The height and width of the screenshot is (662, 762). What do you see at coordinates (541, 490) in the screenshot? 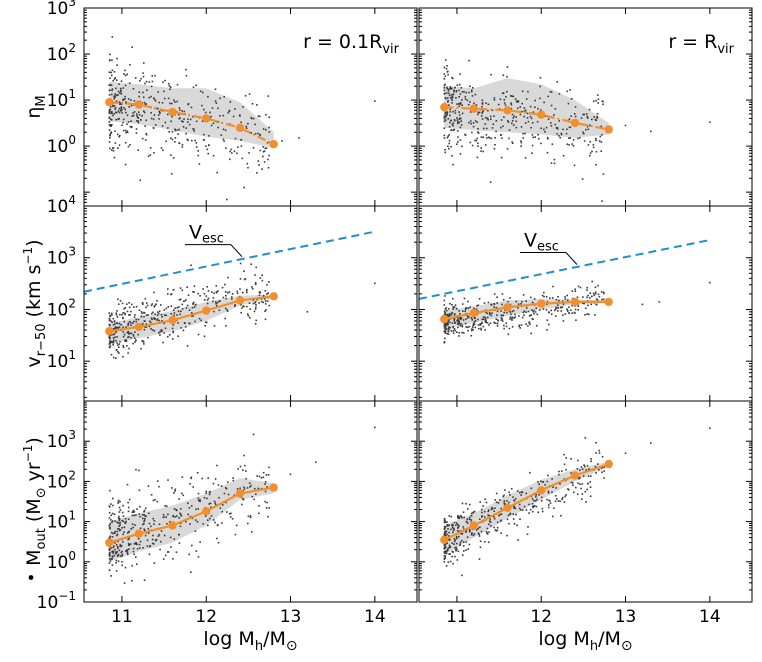
I see `p32-median-marker` at bounding box center [541, 490].